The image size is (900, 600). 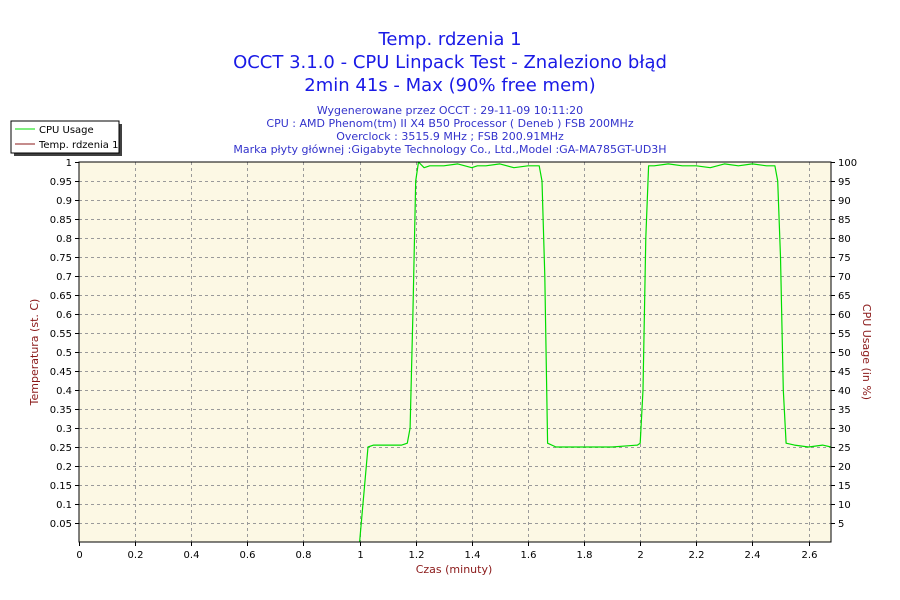 I want to click on y-right-tick-label: 55, so click(x=844, y=334).